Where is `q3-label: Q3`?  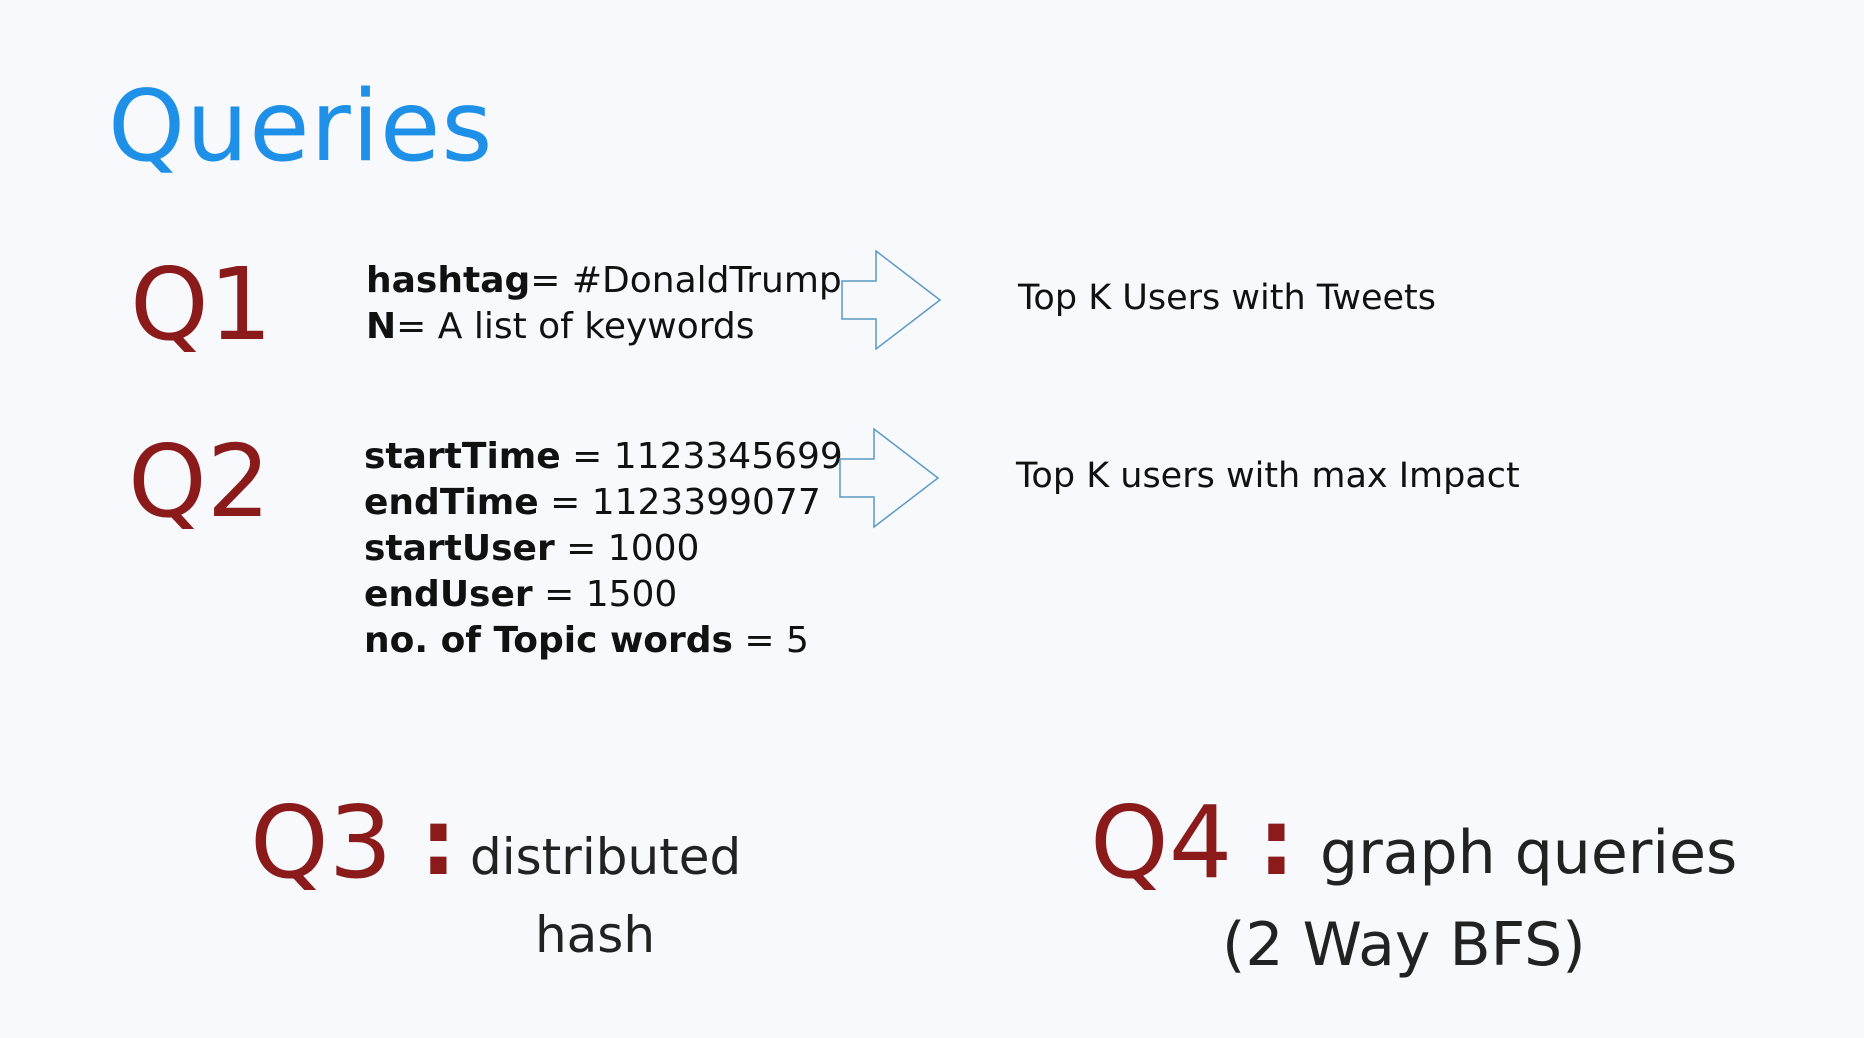 q3-label: Q3 is located at coordinates (321, 842).